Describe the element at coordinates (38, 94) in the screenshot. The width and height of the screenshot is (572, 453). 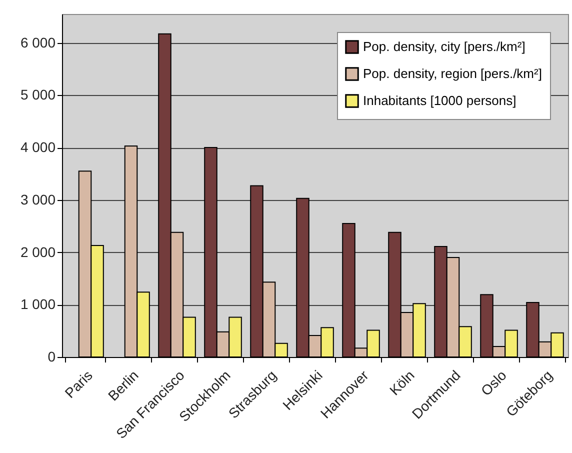
I see `y-tick-label: 5 000` at that location.